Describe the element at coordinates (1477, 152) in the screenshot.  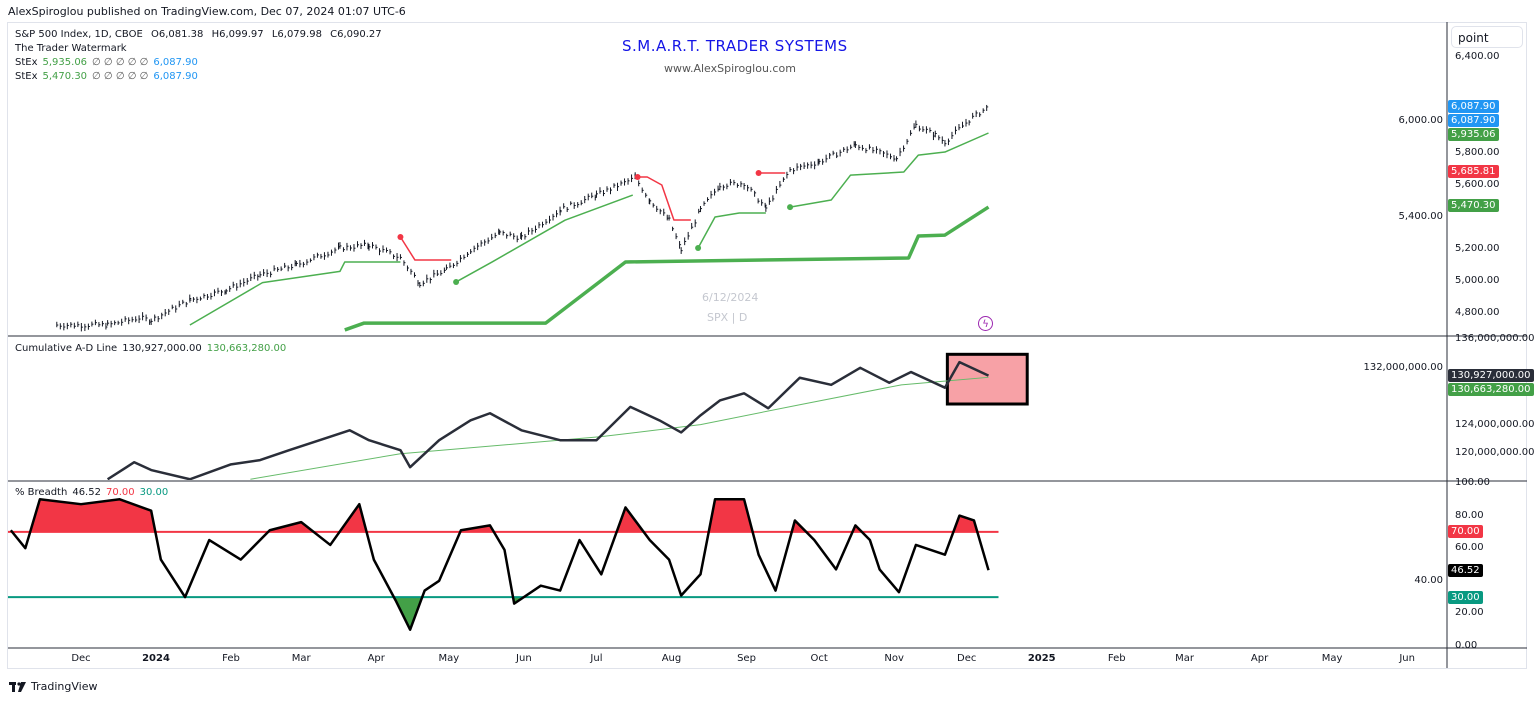
I see `price-axis-tick: 5,800.00` at that location.